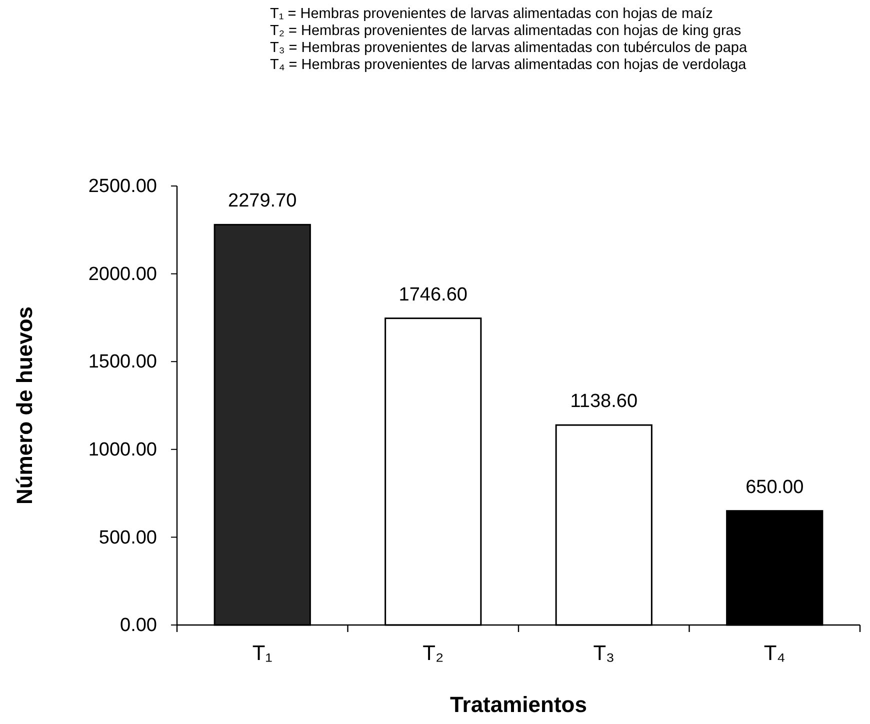 The image size is (870, 724). What do you see at coordinates (433, 295) in the screenshot?
I see `data-label: 1746.60` at bounding box center [433, 295].